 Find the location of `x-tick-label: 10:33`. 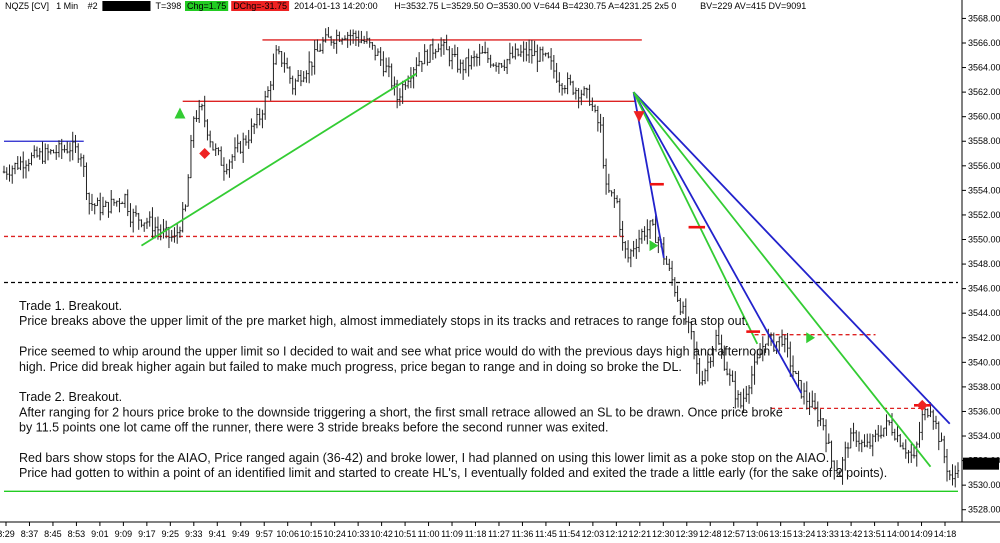

x-tick-label: 10:33 is located at coordinates (358, 534).